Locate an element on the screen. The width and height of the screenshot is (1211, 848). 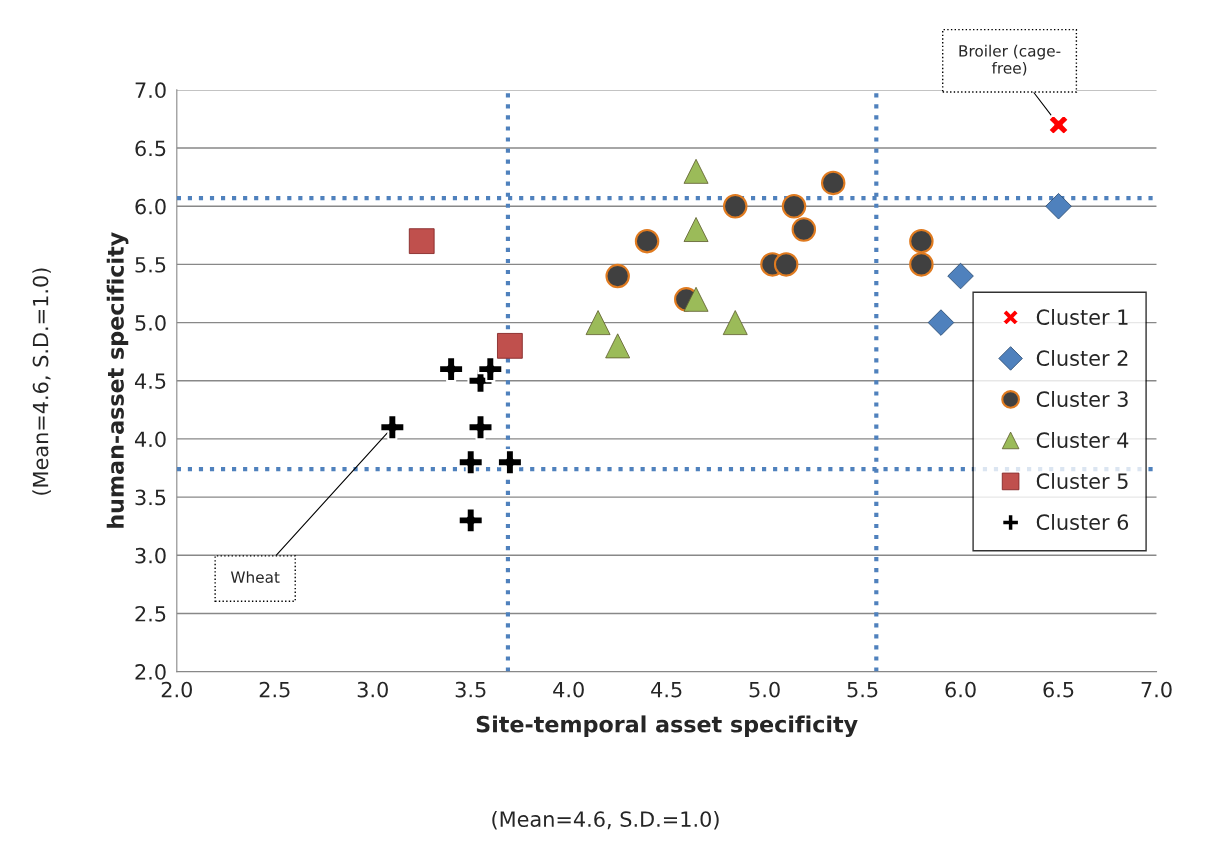
x-tick-label: 4.0 is located at coordinates (568, 689).